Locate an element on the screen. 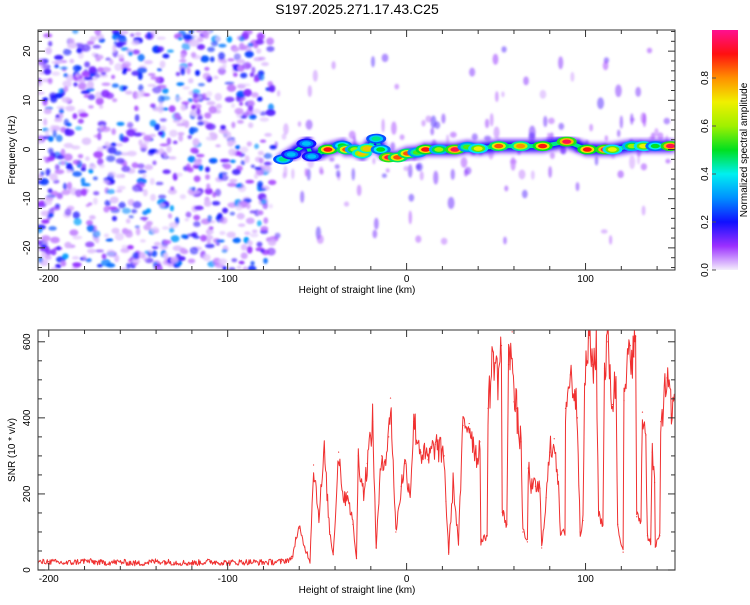 This screenshot has height=605, width=750. colorbar-tick-label: 0.8 is located at coordinates (705, 78).